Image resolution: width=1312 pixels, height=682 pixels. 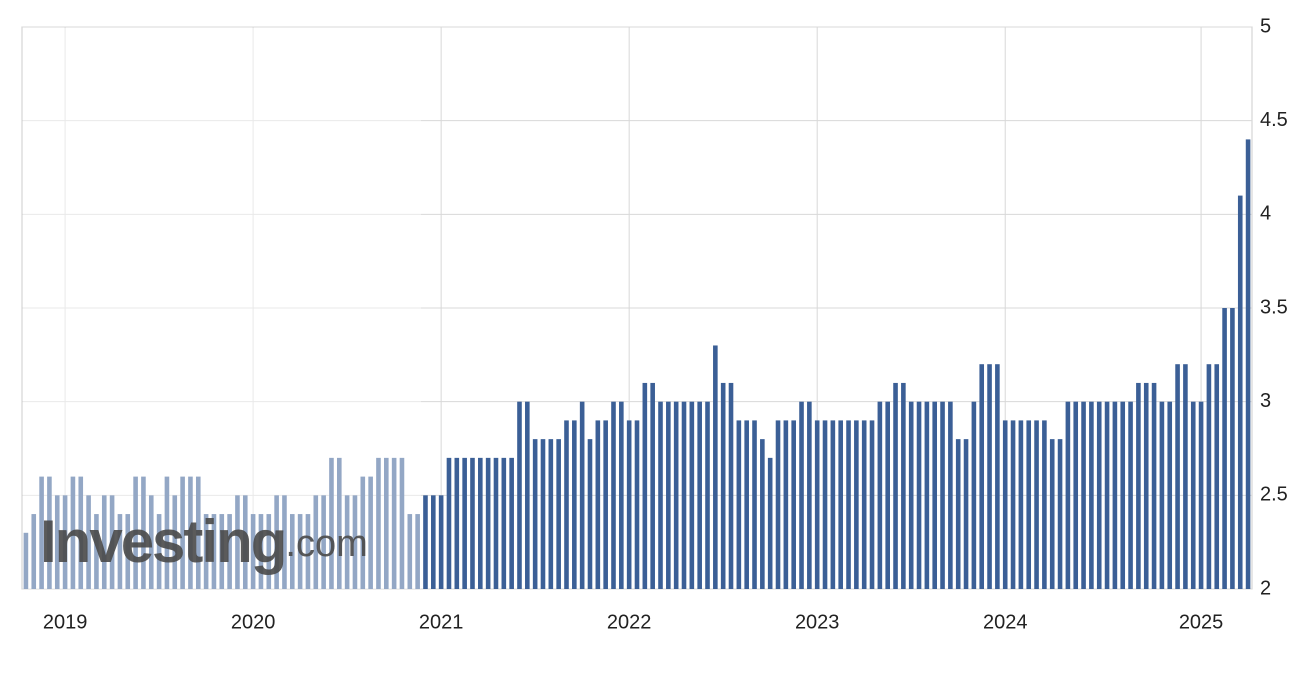 I want to click on y-tick-label: 2, so click(x=1265, y=588).